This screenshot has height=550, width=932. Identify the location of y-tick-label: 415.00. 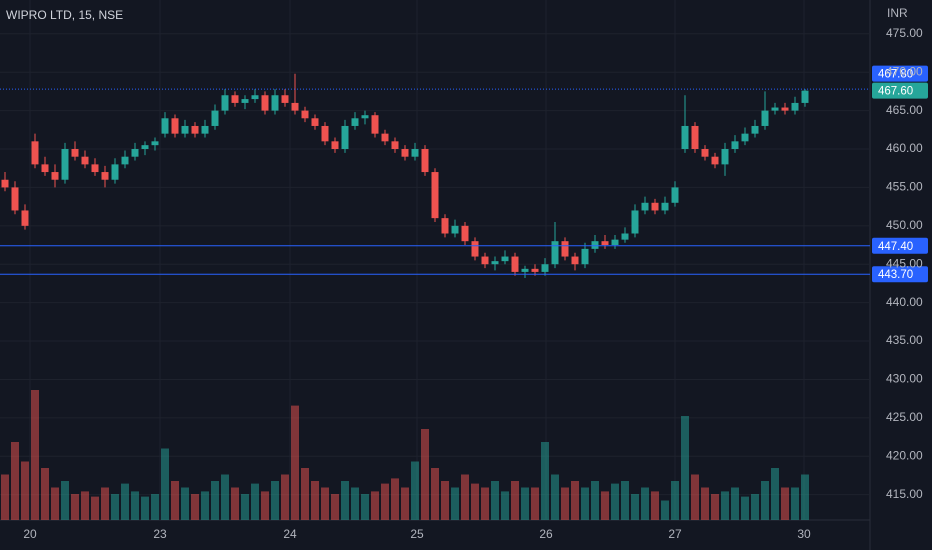
(904, 494).